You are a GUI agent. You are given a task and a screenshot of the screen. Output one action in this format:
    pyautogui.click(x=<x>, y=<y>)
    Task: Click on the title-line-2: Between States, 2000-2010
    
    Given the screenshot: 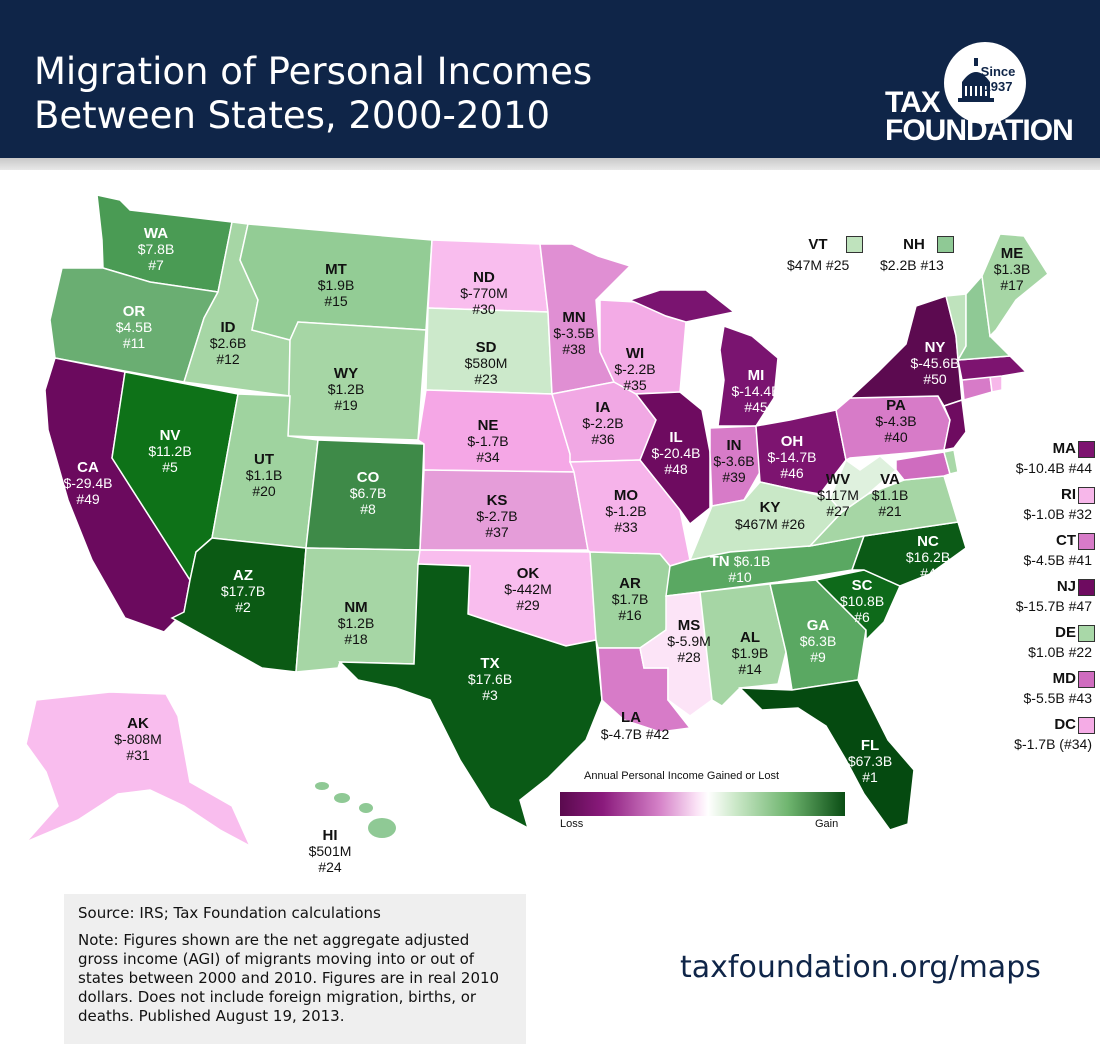 What is the action you would take?
    pyautogui.click(x=292, y=115)
    